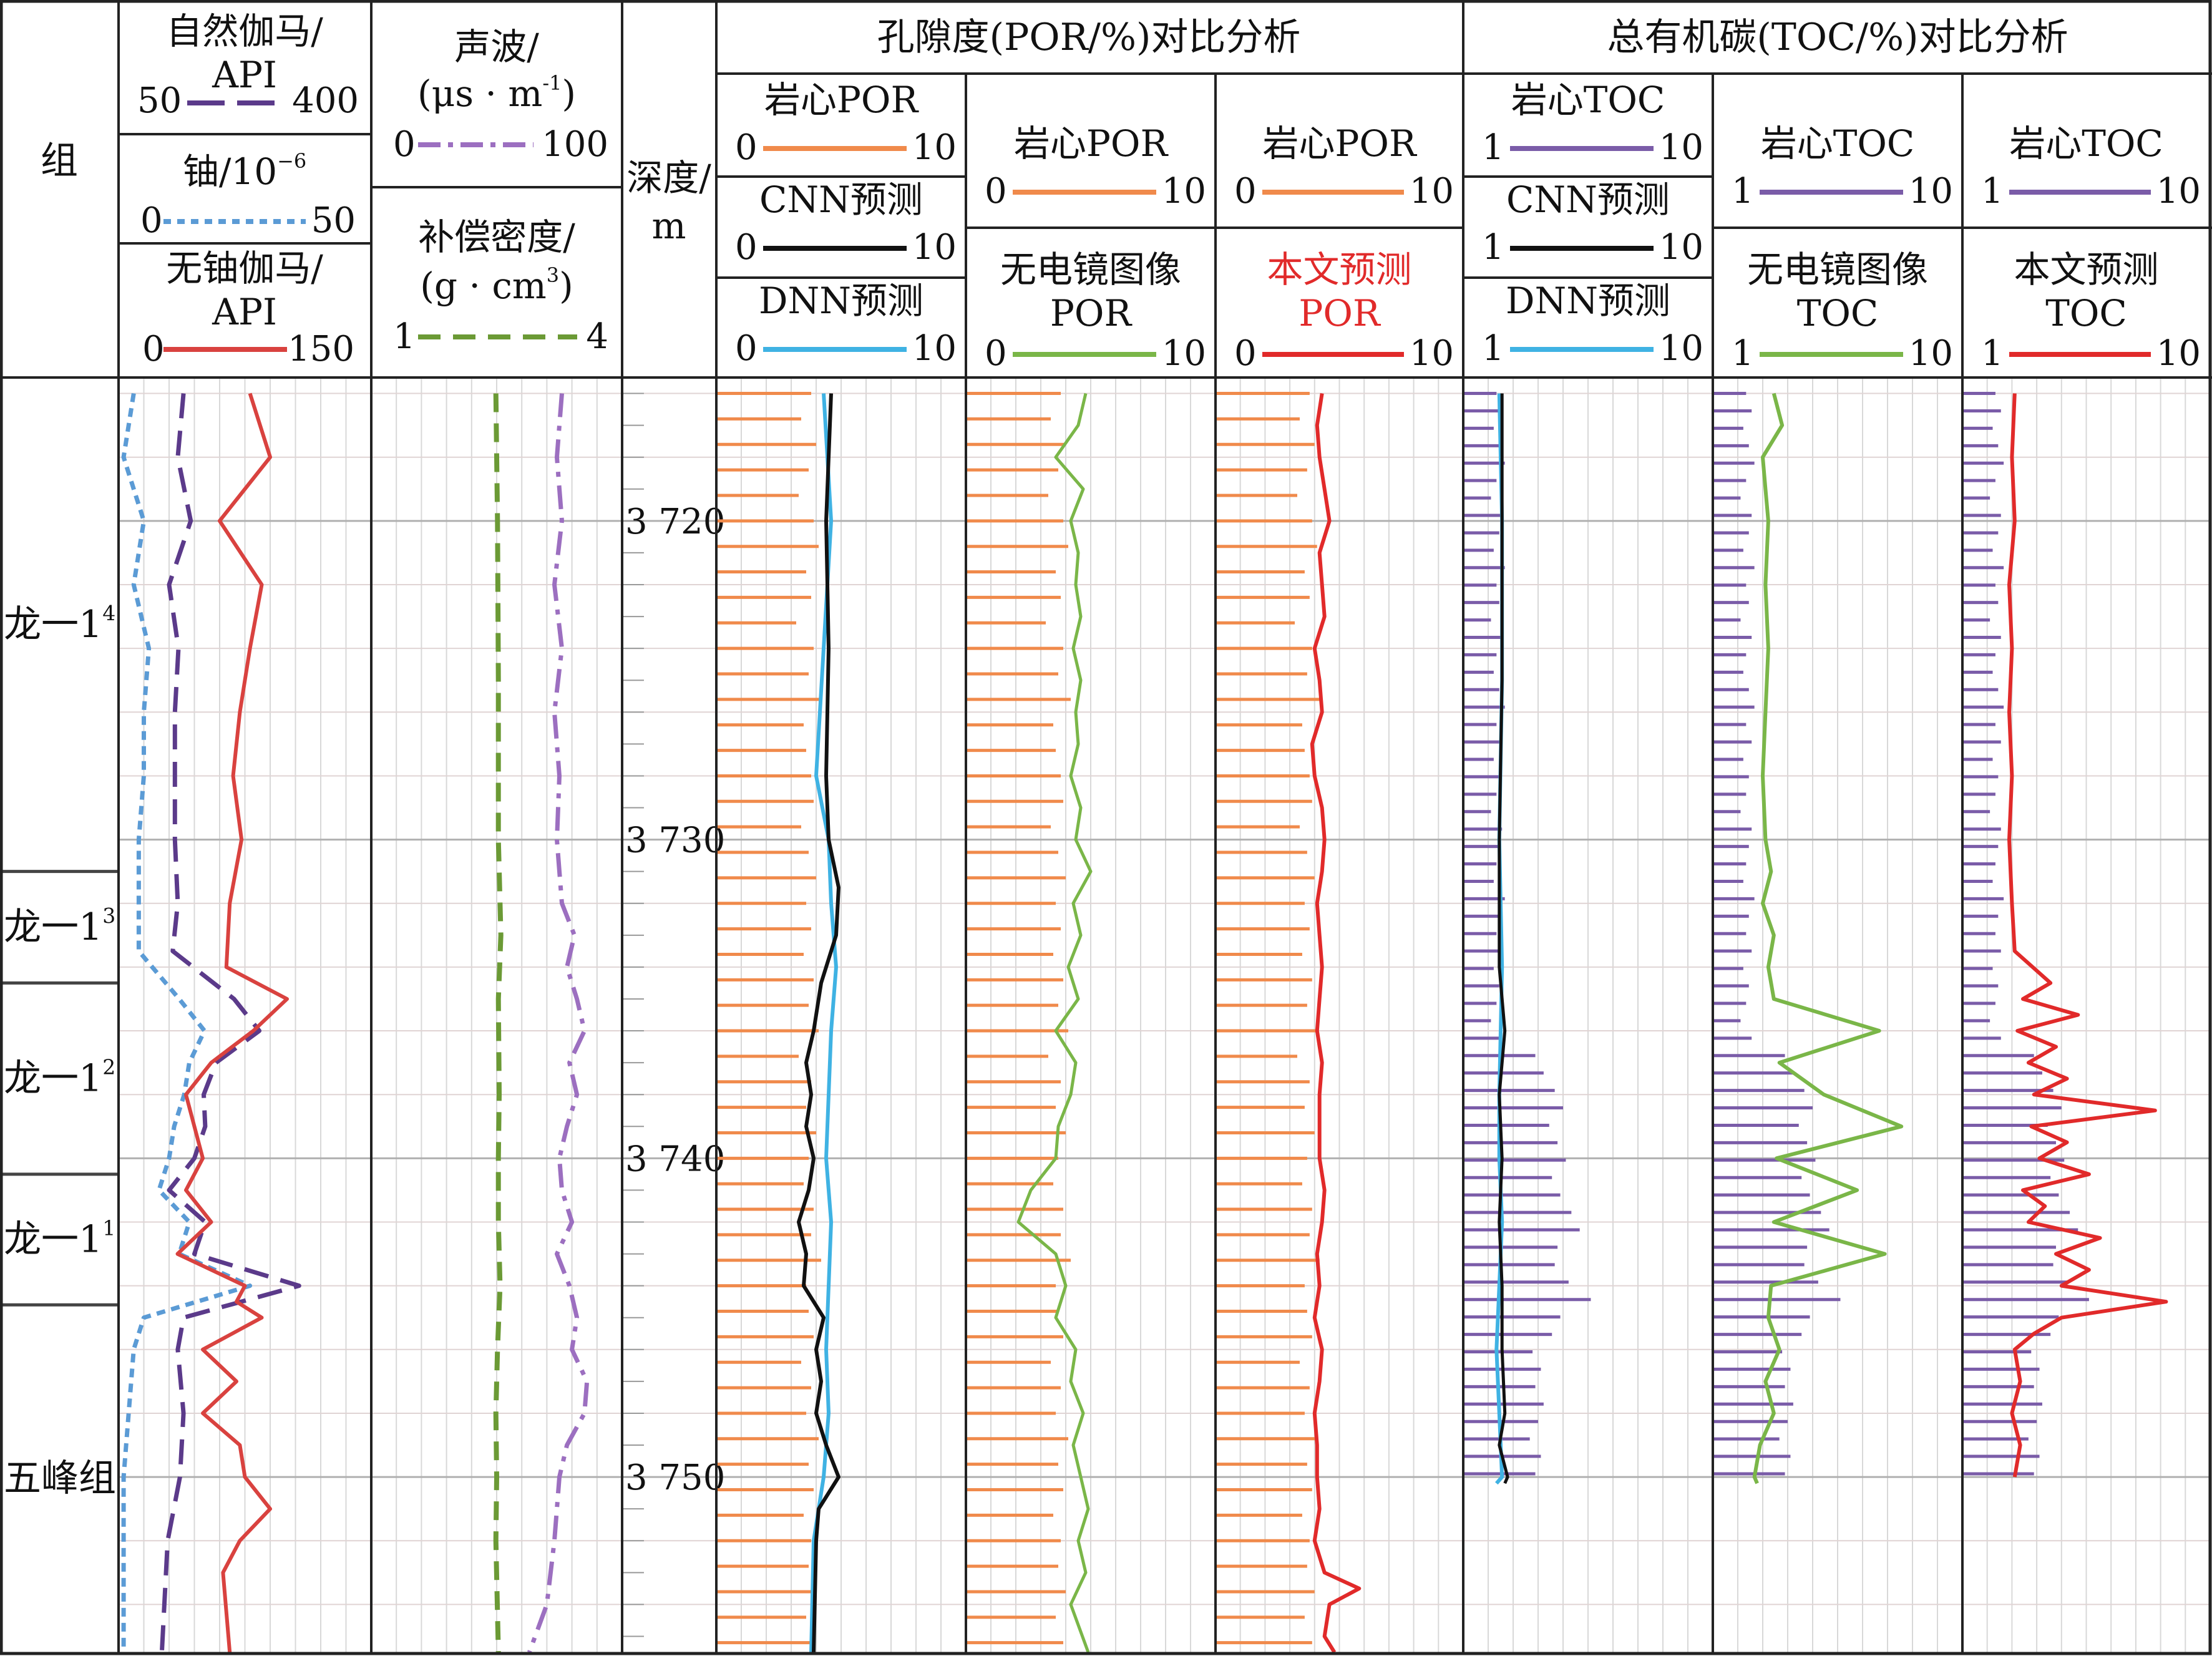 The width and height of the screenshot is (2212, 1656). I want to click on p3-pred-max: 10, so click(1432, 353).